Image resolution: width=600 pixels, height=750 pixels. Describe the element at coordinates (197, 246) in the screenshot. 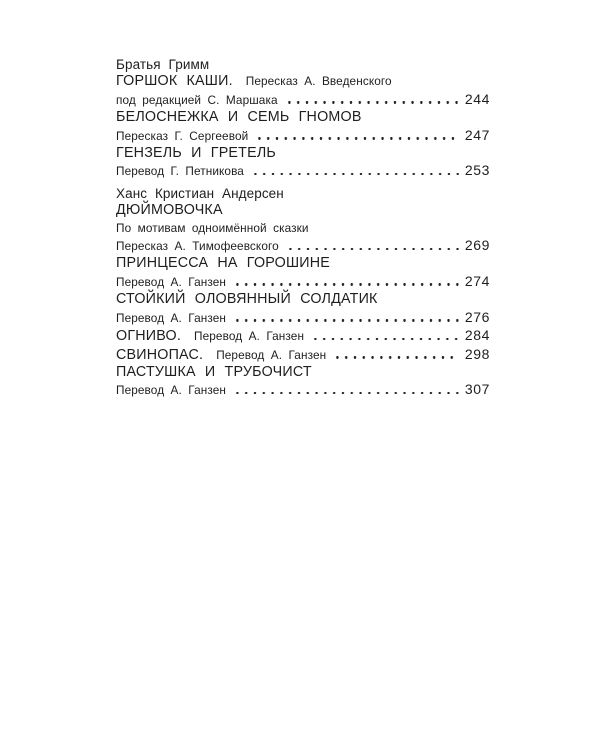

I see `entry-detail: Пересказ А. Тимофеевского` at that location.